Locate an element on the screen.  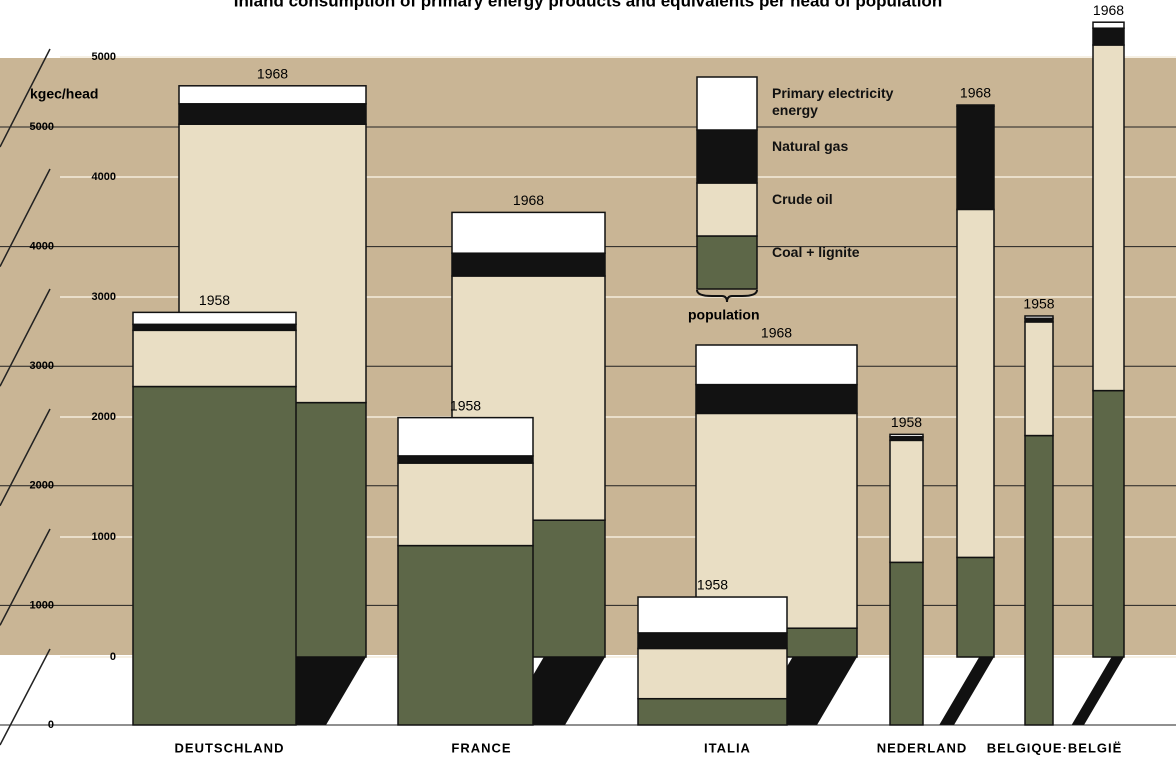
y-tick-label: 4000 is located at coordinates (42, 247).